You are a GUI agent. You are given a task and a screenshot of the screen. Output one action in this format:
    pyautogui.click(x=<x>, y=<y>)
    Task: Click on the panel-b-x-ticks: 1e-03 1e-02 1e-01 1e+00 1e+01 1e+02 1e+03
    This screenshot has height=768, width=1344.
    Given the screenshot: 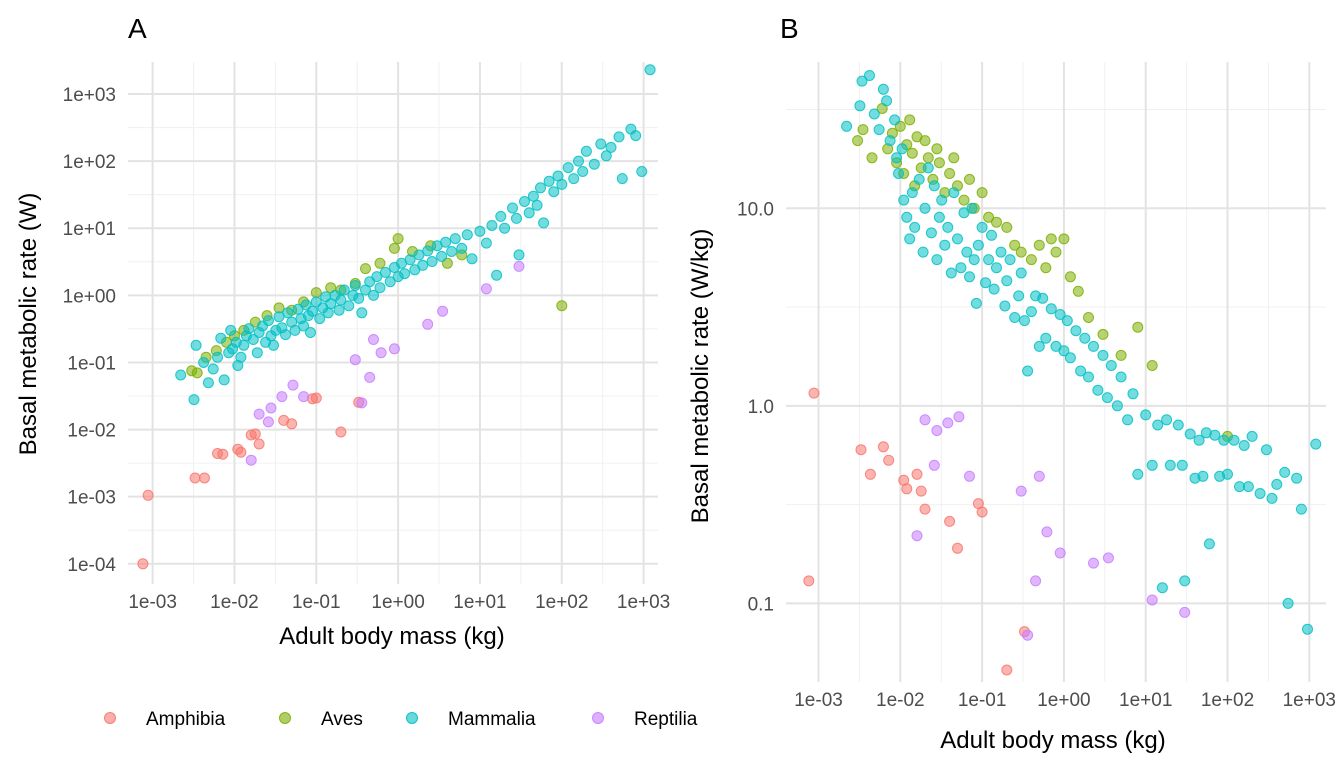 What is the action you would take?
    pyautogui.click(x=1065, y=700)
    